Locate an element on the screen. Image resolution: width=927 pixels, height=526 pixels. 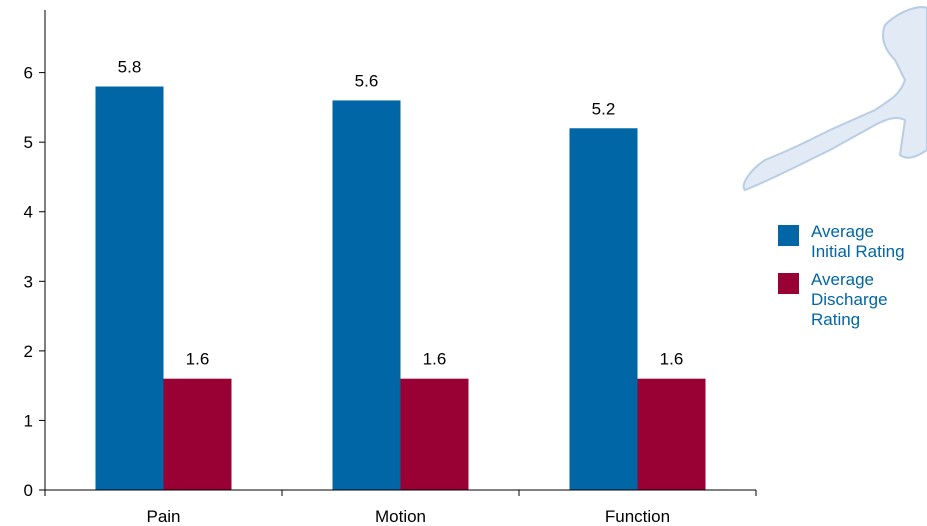
y-tick-label-6: 6 is located at coordinates (28, 73).